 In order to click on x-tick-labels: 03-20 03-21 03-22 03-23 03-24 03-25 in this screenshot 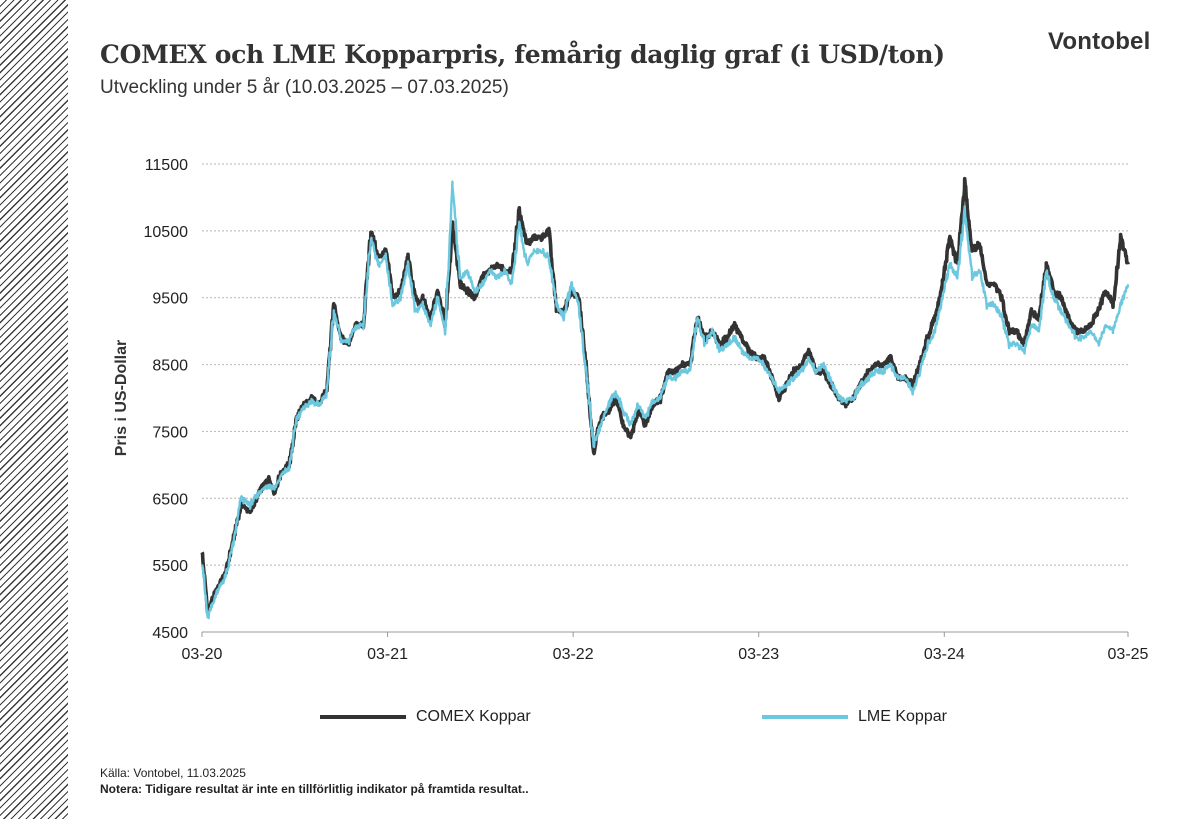, I will do `click(665, 647)`.